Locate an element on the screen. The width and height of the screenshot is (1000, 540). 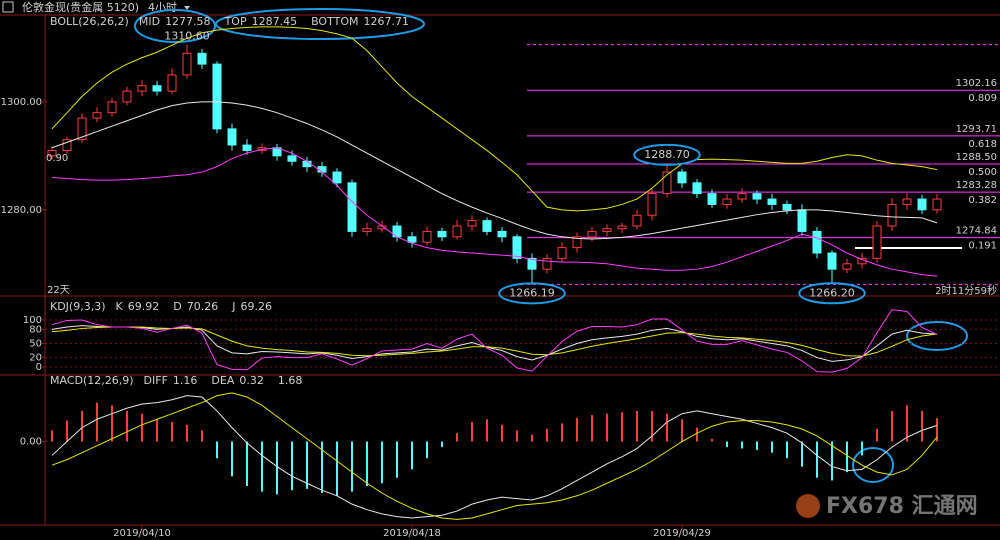
y-tick-label: 0 is located at coordinates (39, 367).